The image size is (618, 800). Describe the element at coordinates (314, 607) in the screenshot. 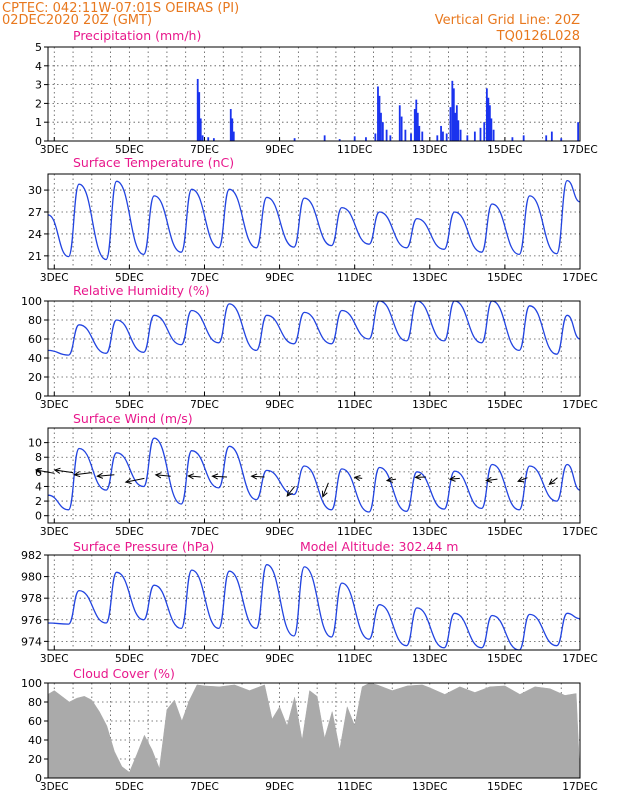

I see `pressure-line` at that location.